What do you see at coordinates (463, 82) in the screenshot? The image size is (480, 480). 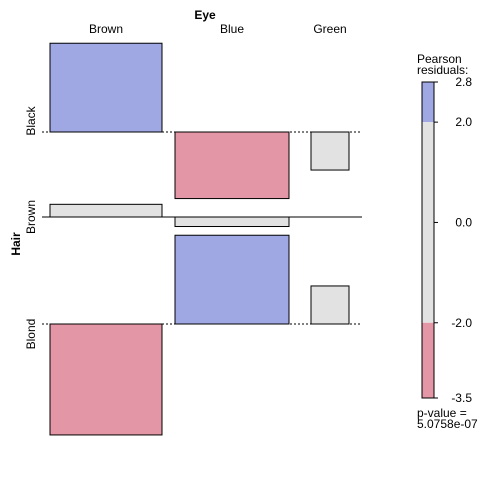 I see `legend-tick-label-2-8: 2.8` at bounding box center [463, 82].